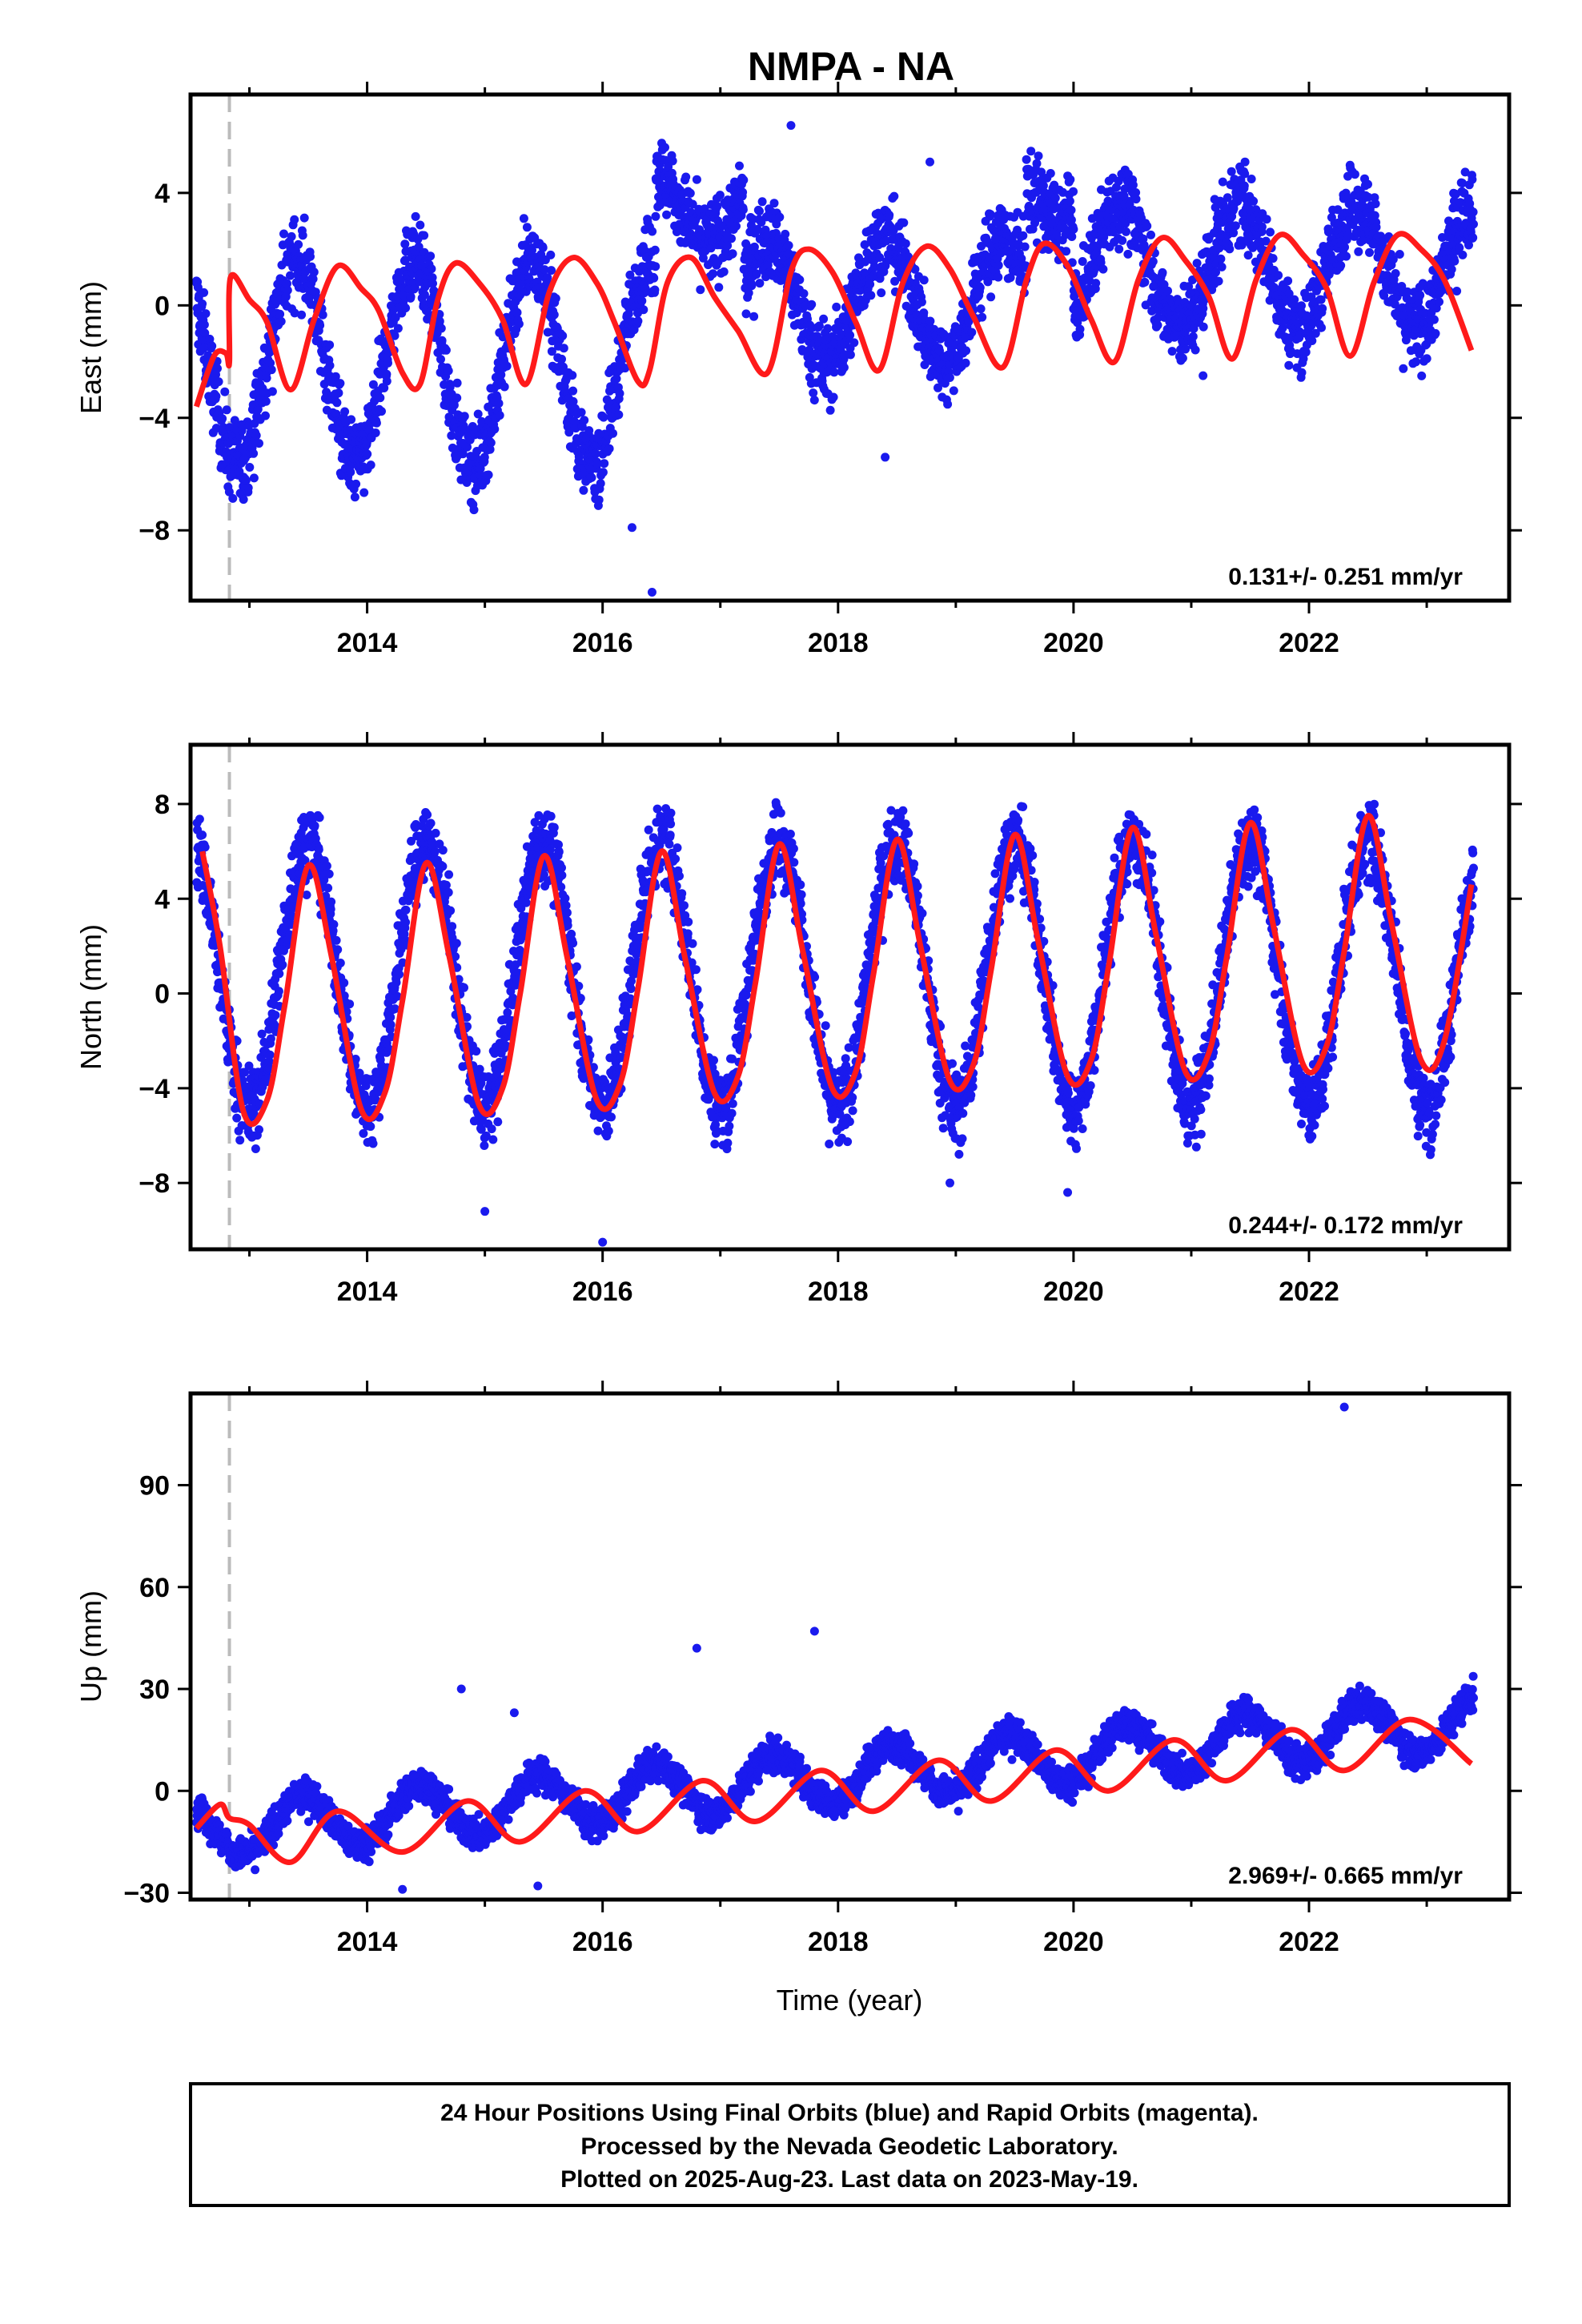  Describe the element at coordinates (603, 643) in the screenshot. I see `east-x-tick-label: 2016` at that location.